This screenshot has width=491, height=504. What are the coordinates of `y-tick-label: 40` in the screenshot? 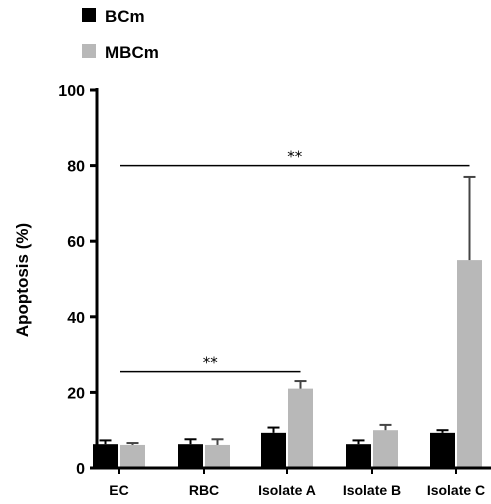 It's located at (76, 318).